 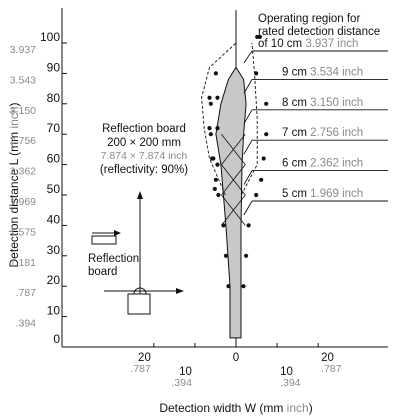 I want to click on inset-sensor, so click(x=139, y=304).